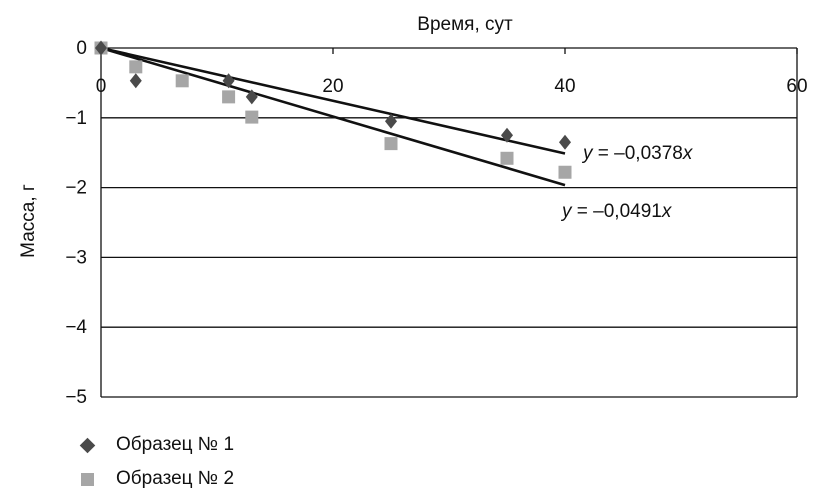 The image size is (813, 496). What do you see at coordinates (332, 86) in the screenshot?
I see `x-tick-label: 20` at bounding box center [332, 86].